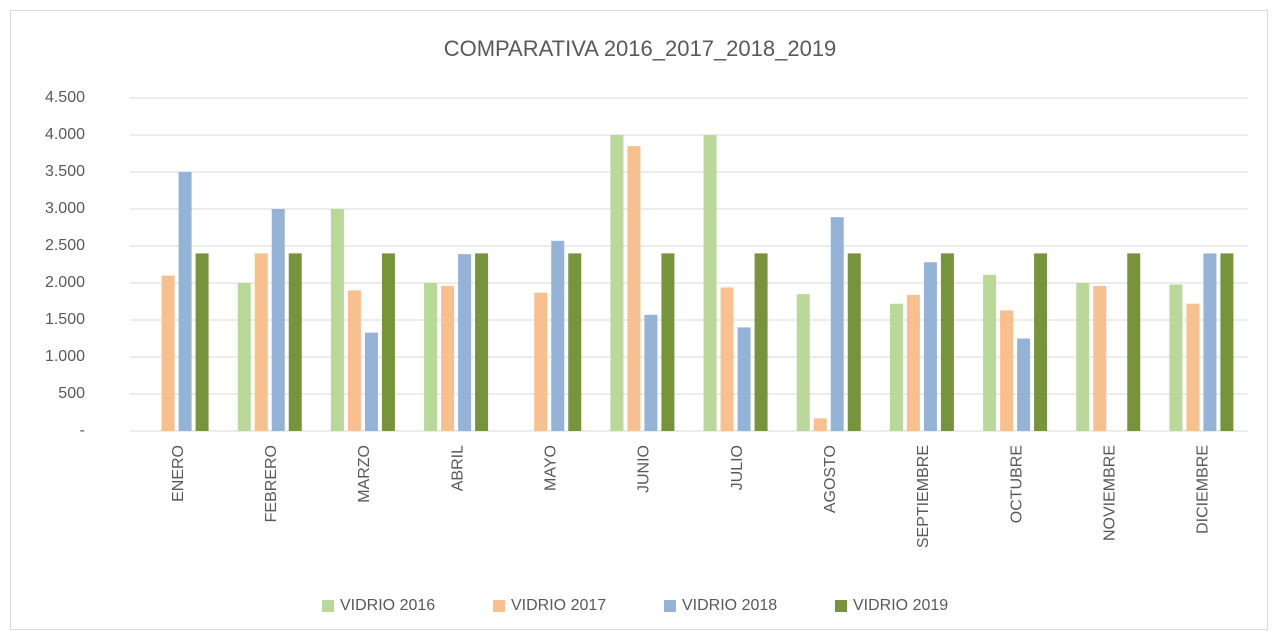  Describe the element at coordinates (1016, 484) in the screenshot. I see `x-tick-label: OCTUBRE` at that location.